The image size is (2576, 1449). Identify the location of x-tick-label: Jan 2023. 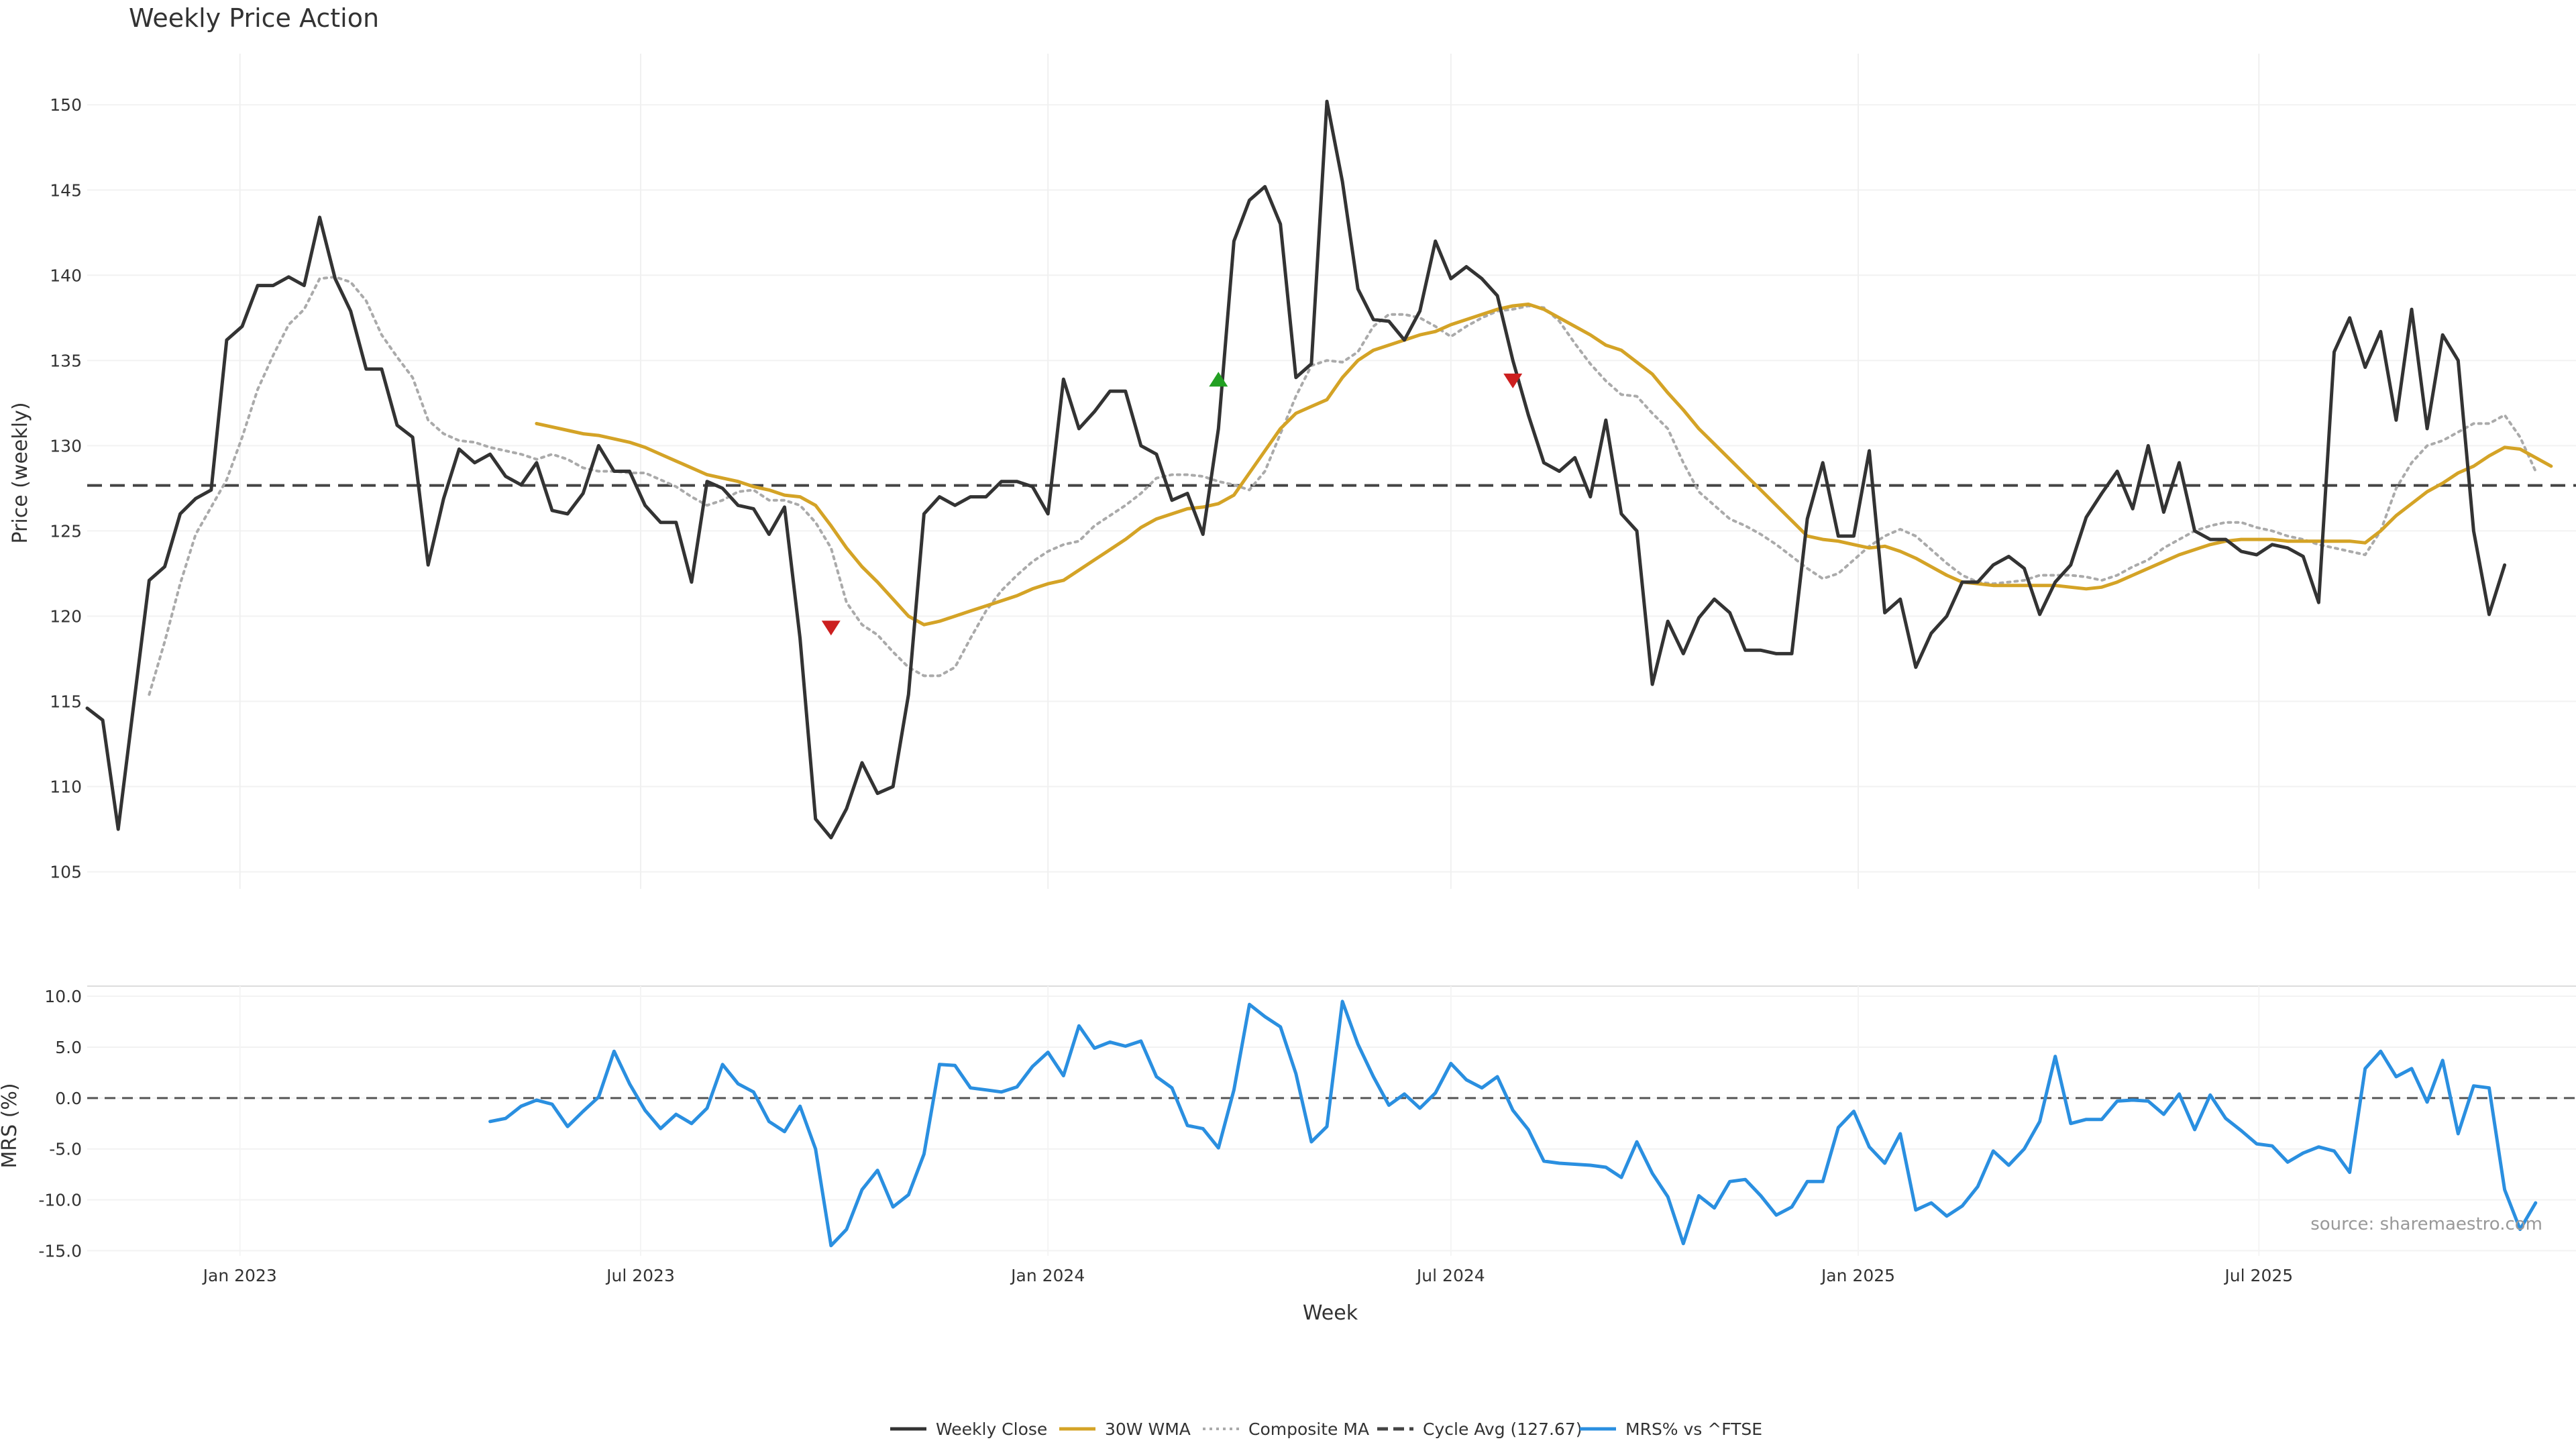
(239, 1275).